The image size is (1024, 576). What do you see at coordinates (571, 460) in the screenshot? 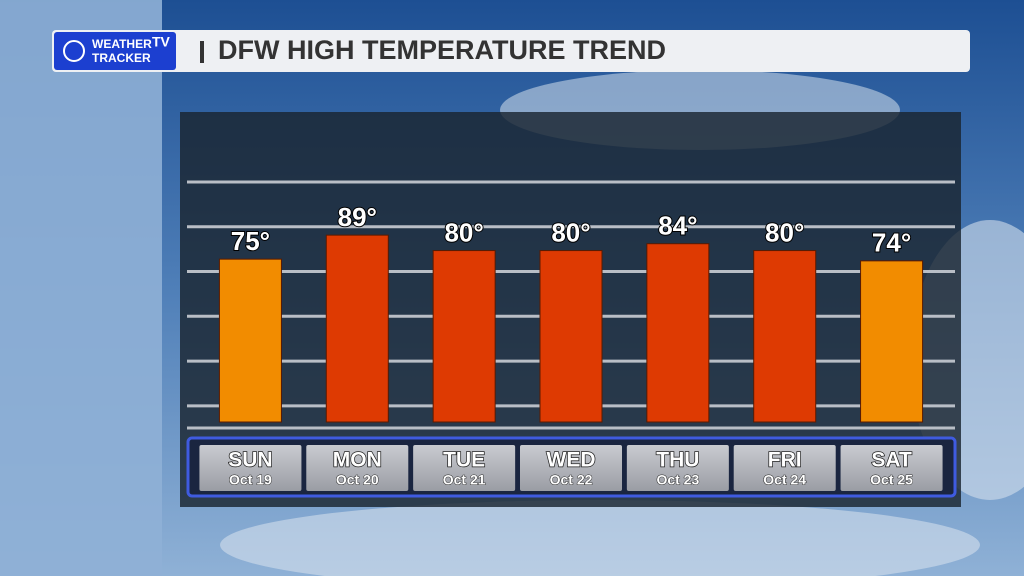
I see `x-tick-label: WED` at bounding box center [571, 460].